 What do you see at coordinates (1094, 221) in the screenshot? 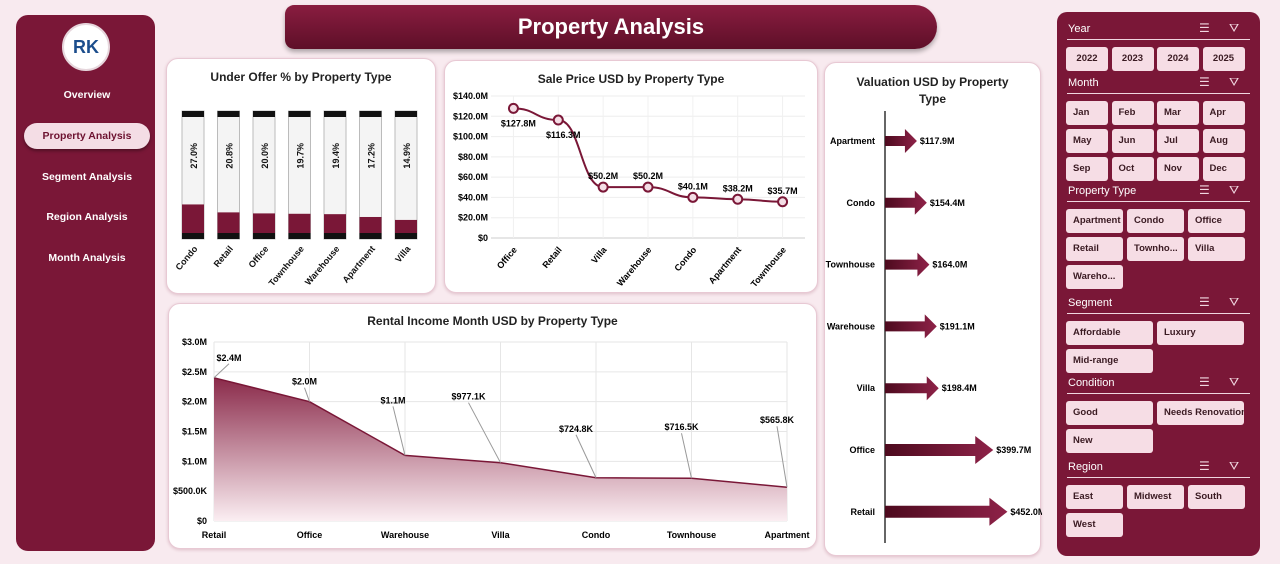
I see `slicer-item-property-type: Apartment` at bounding box center [1094, 221].